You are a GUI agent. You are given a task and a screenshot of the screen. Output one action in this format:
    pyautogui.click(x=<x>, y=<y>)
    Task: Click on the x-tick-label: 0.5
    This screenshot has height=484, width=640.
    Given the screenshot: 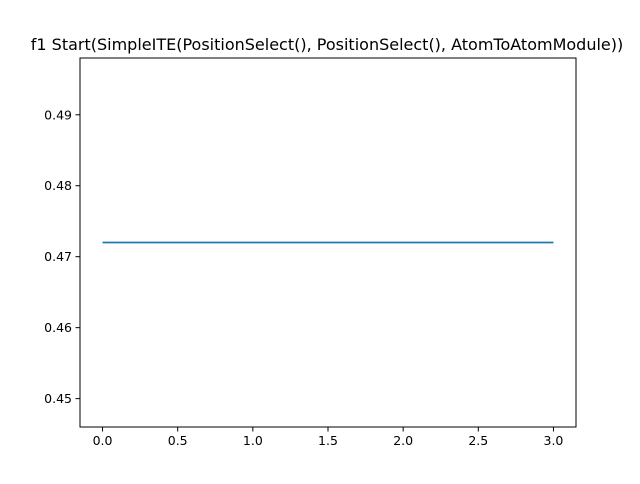 What is the action you would take?
    pyautogui.click(x=178, y=440)
    